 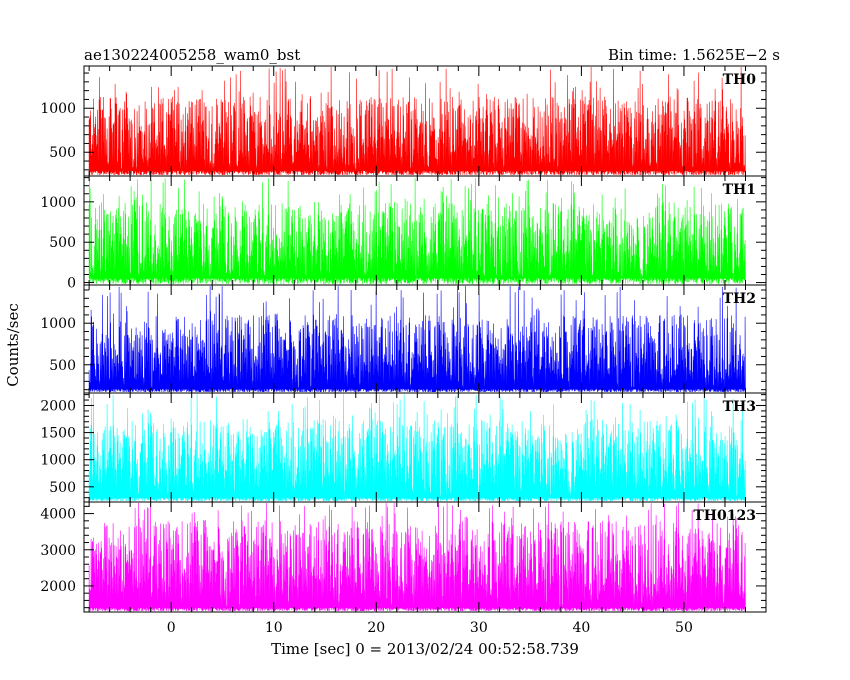 I want to click on y-tick-label-th0: 1000, so click(x=58, y=109).